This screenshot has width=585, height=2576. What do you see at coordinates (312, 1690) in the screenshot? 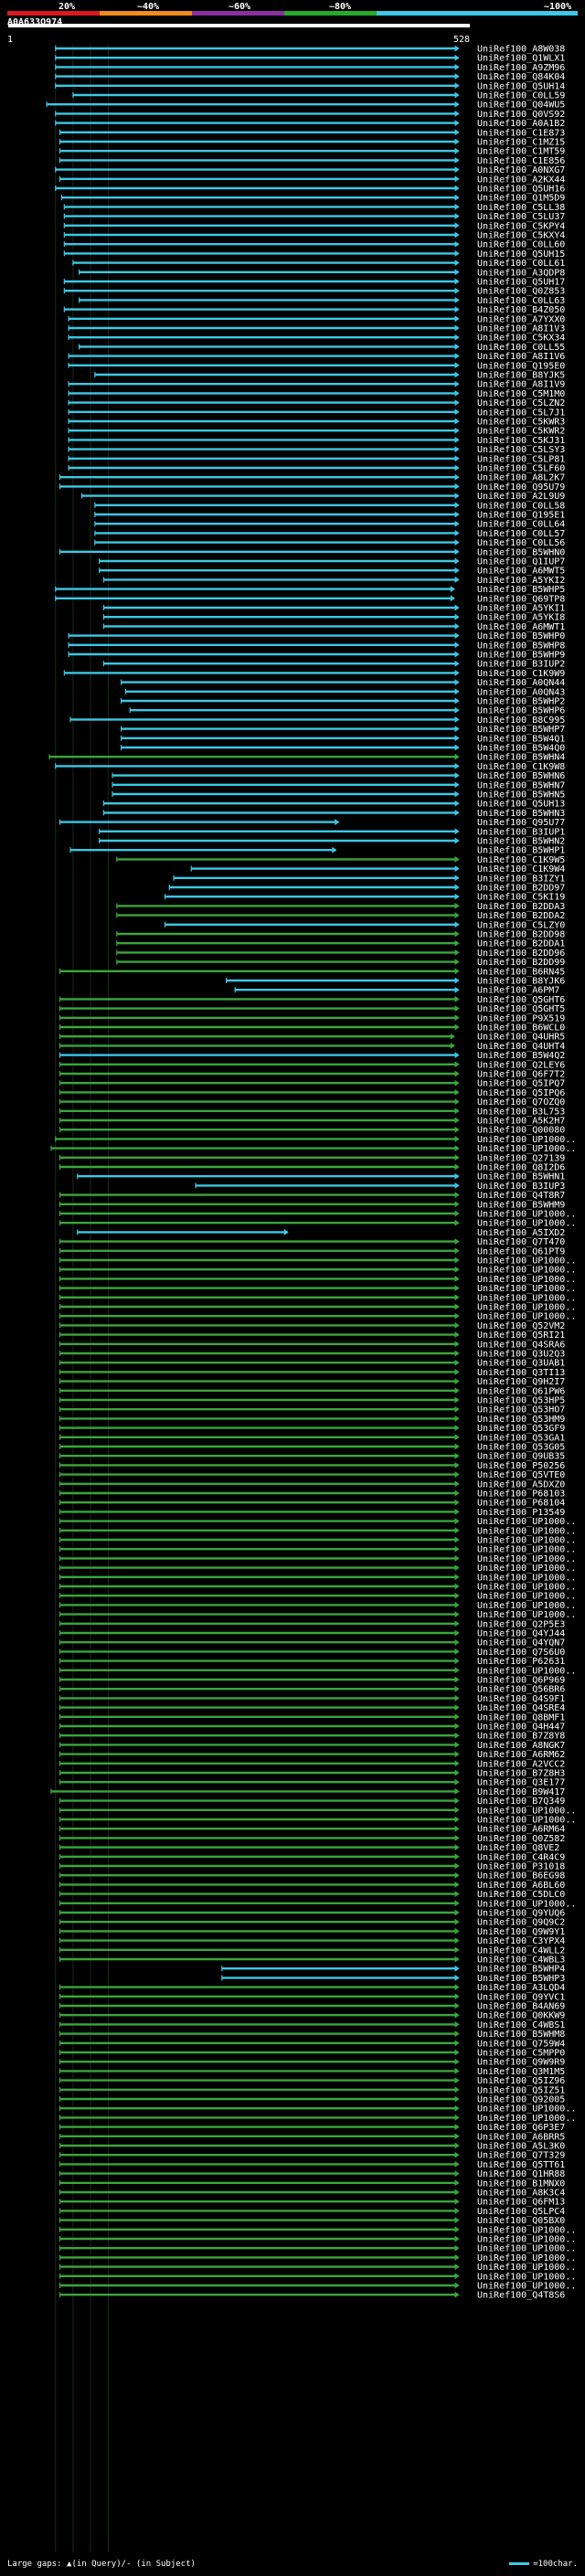
I see `hit-row: UniRef100_Q56BR6` at bounding box center [312, 1690].